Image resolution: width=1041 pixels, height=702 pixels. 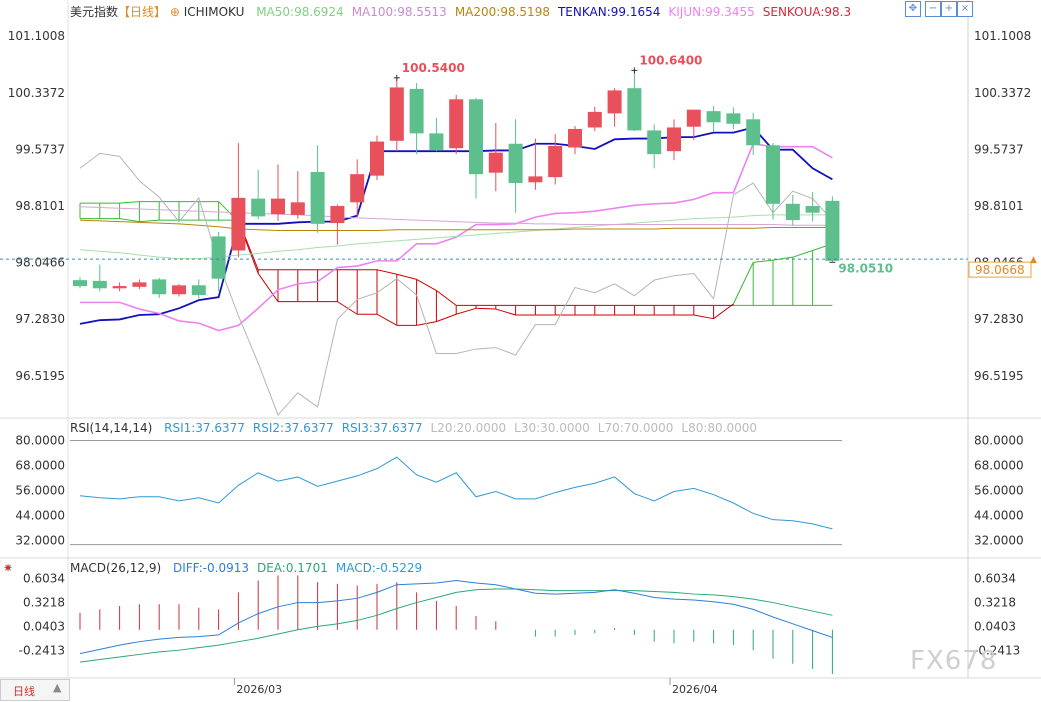 What do you see at coordinates (174, 12) in the screenshot?
I see `settings-icon: ⊕` at bounding box center [174, 12].